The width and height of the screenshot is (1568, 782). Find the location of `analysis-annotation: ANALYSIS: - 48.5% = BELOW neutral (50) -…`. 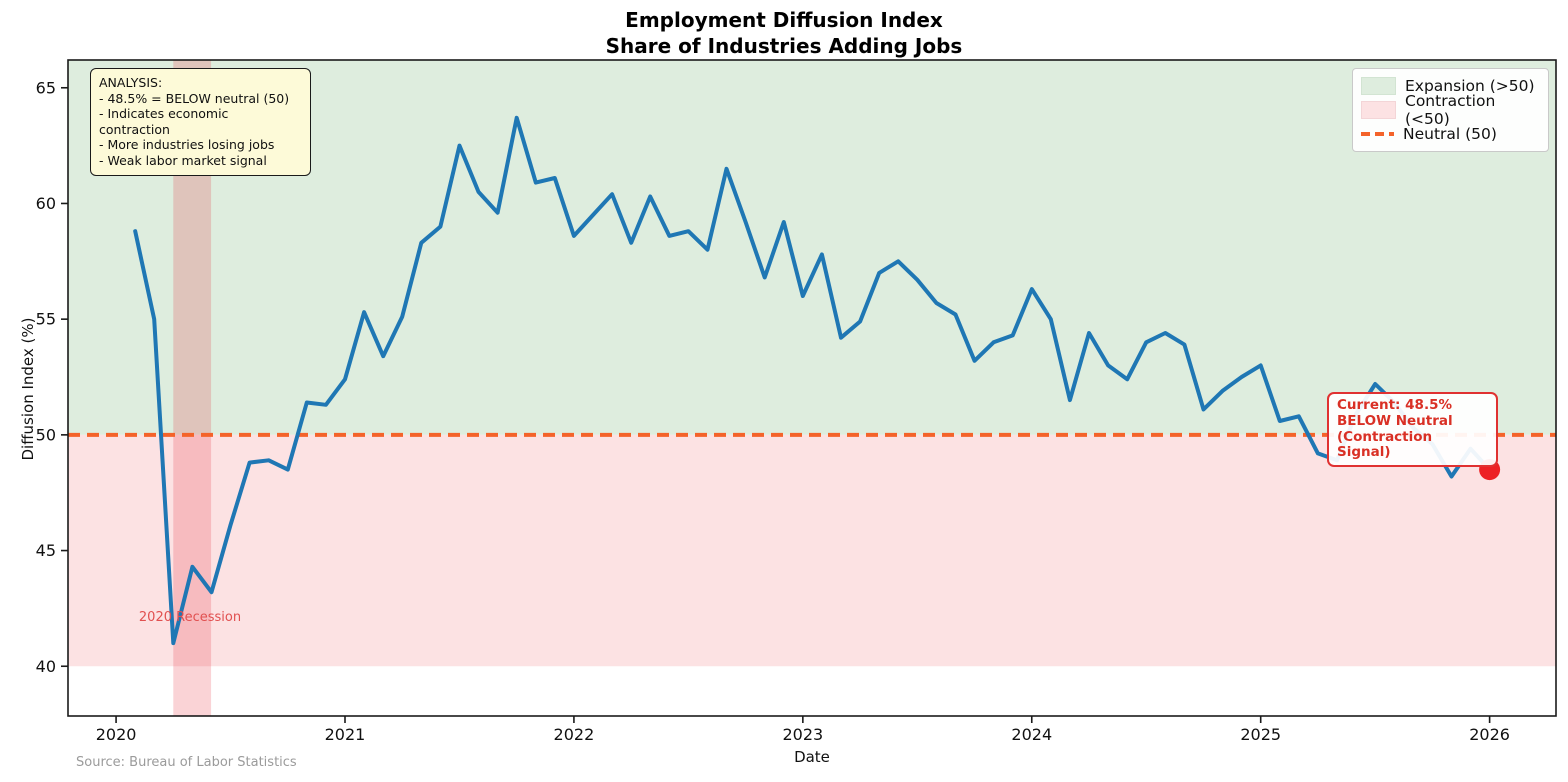

analysis-annotation: ANALYSIS: - 48.5% = BELOW neutral (50) -… is located at coordinates (200, 122).